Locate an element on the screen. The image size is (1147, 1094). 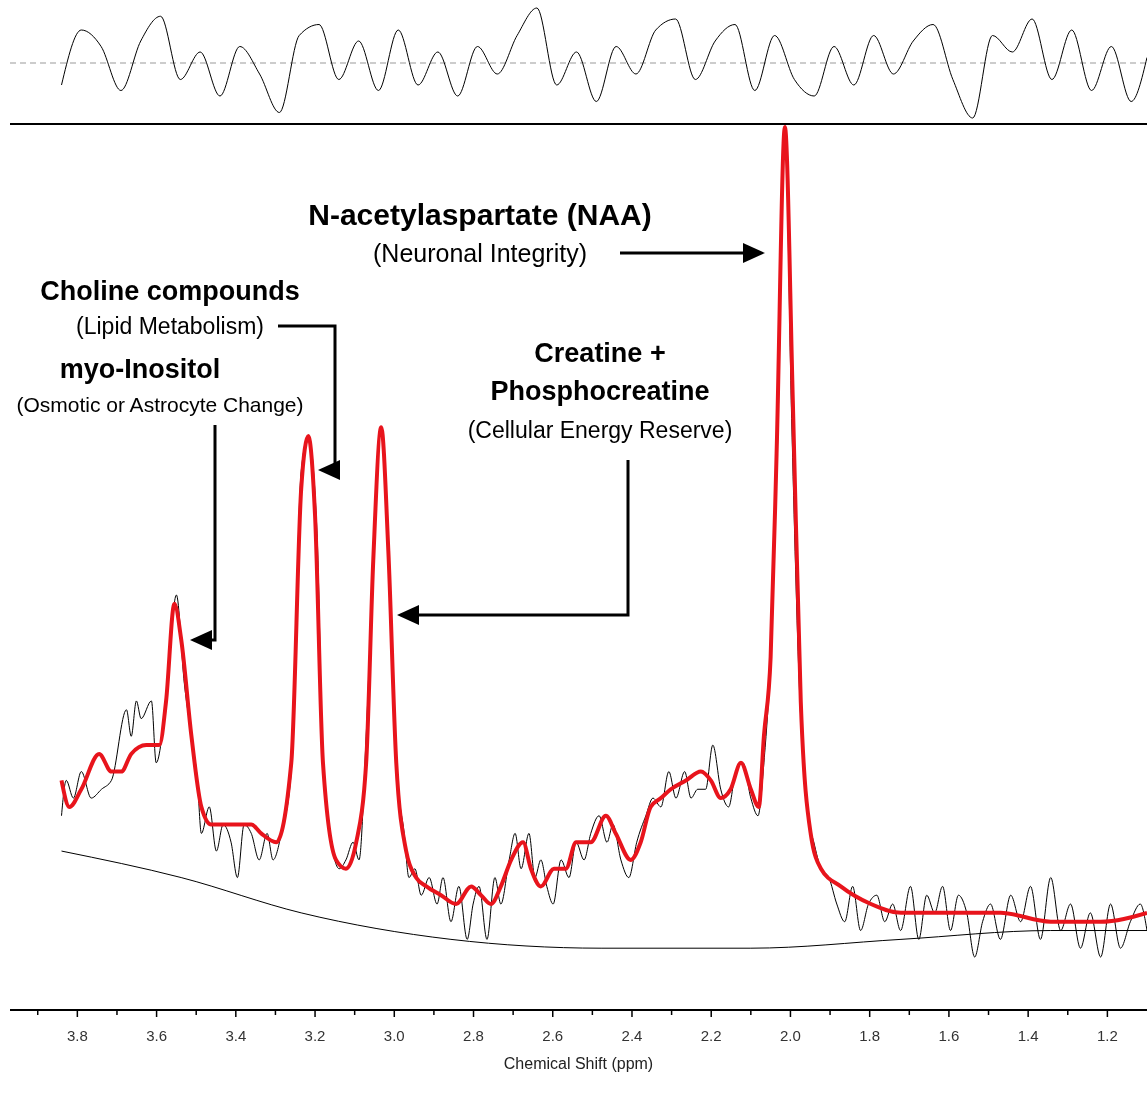
x-tick-label: 3.0 is located at coordinates (394, 1035).